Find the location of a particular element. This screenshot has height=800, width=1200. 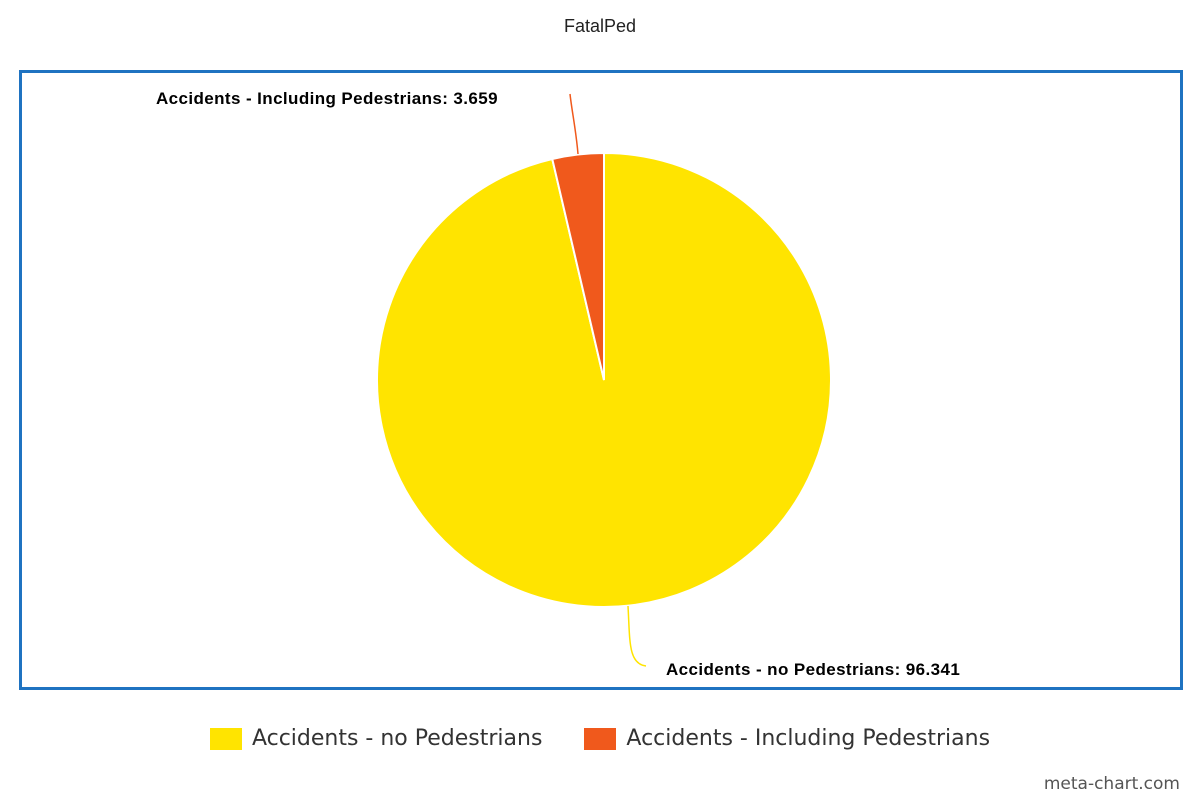

leader-line-no-pedestrians is located at coordinates (637, 636).